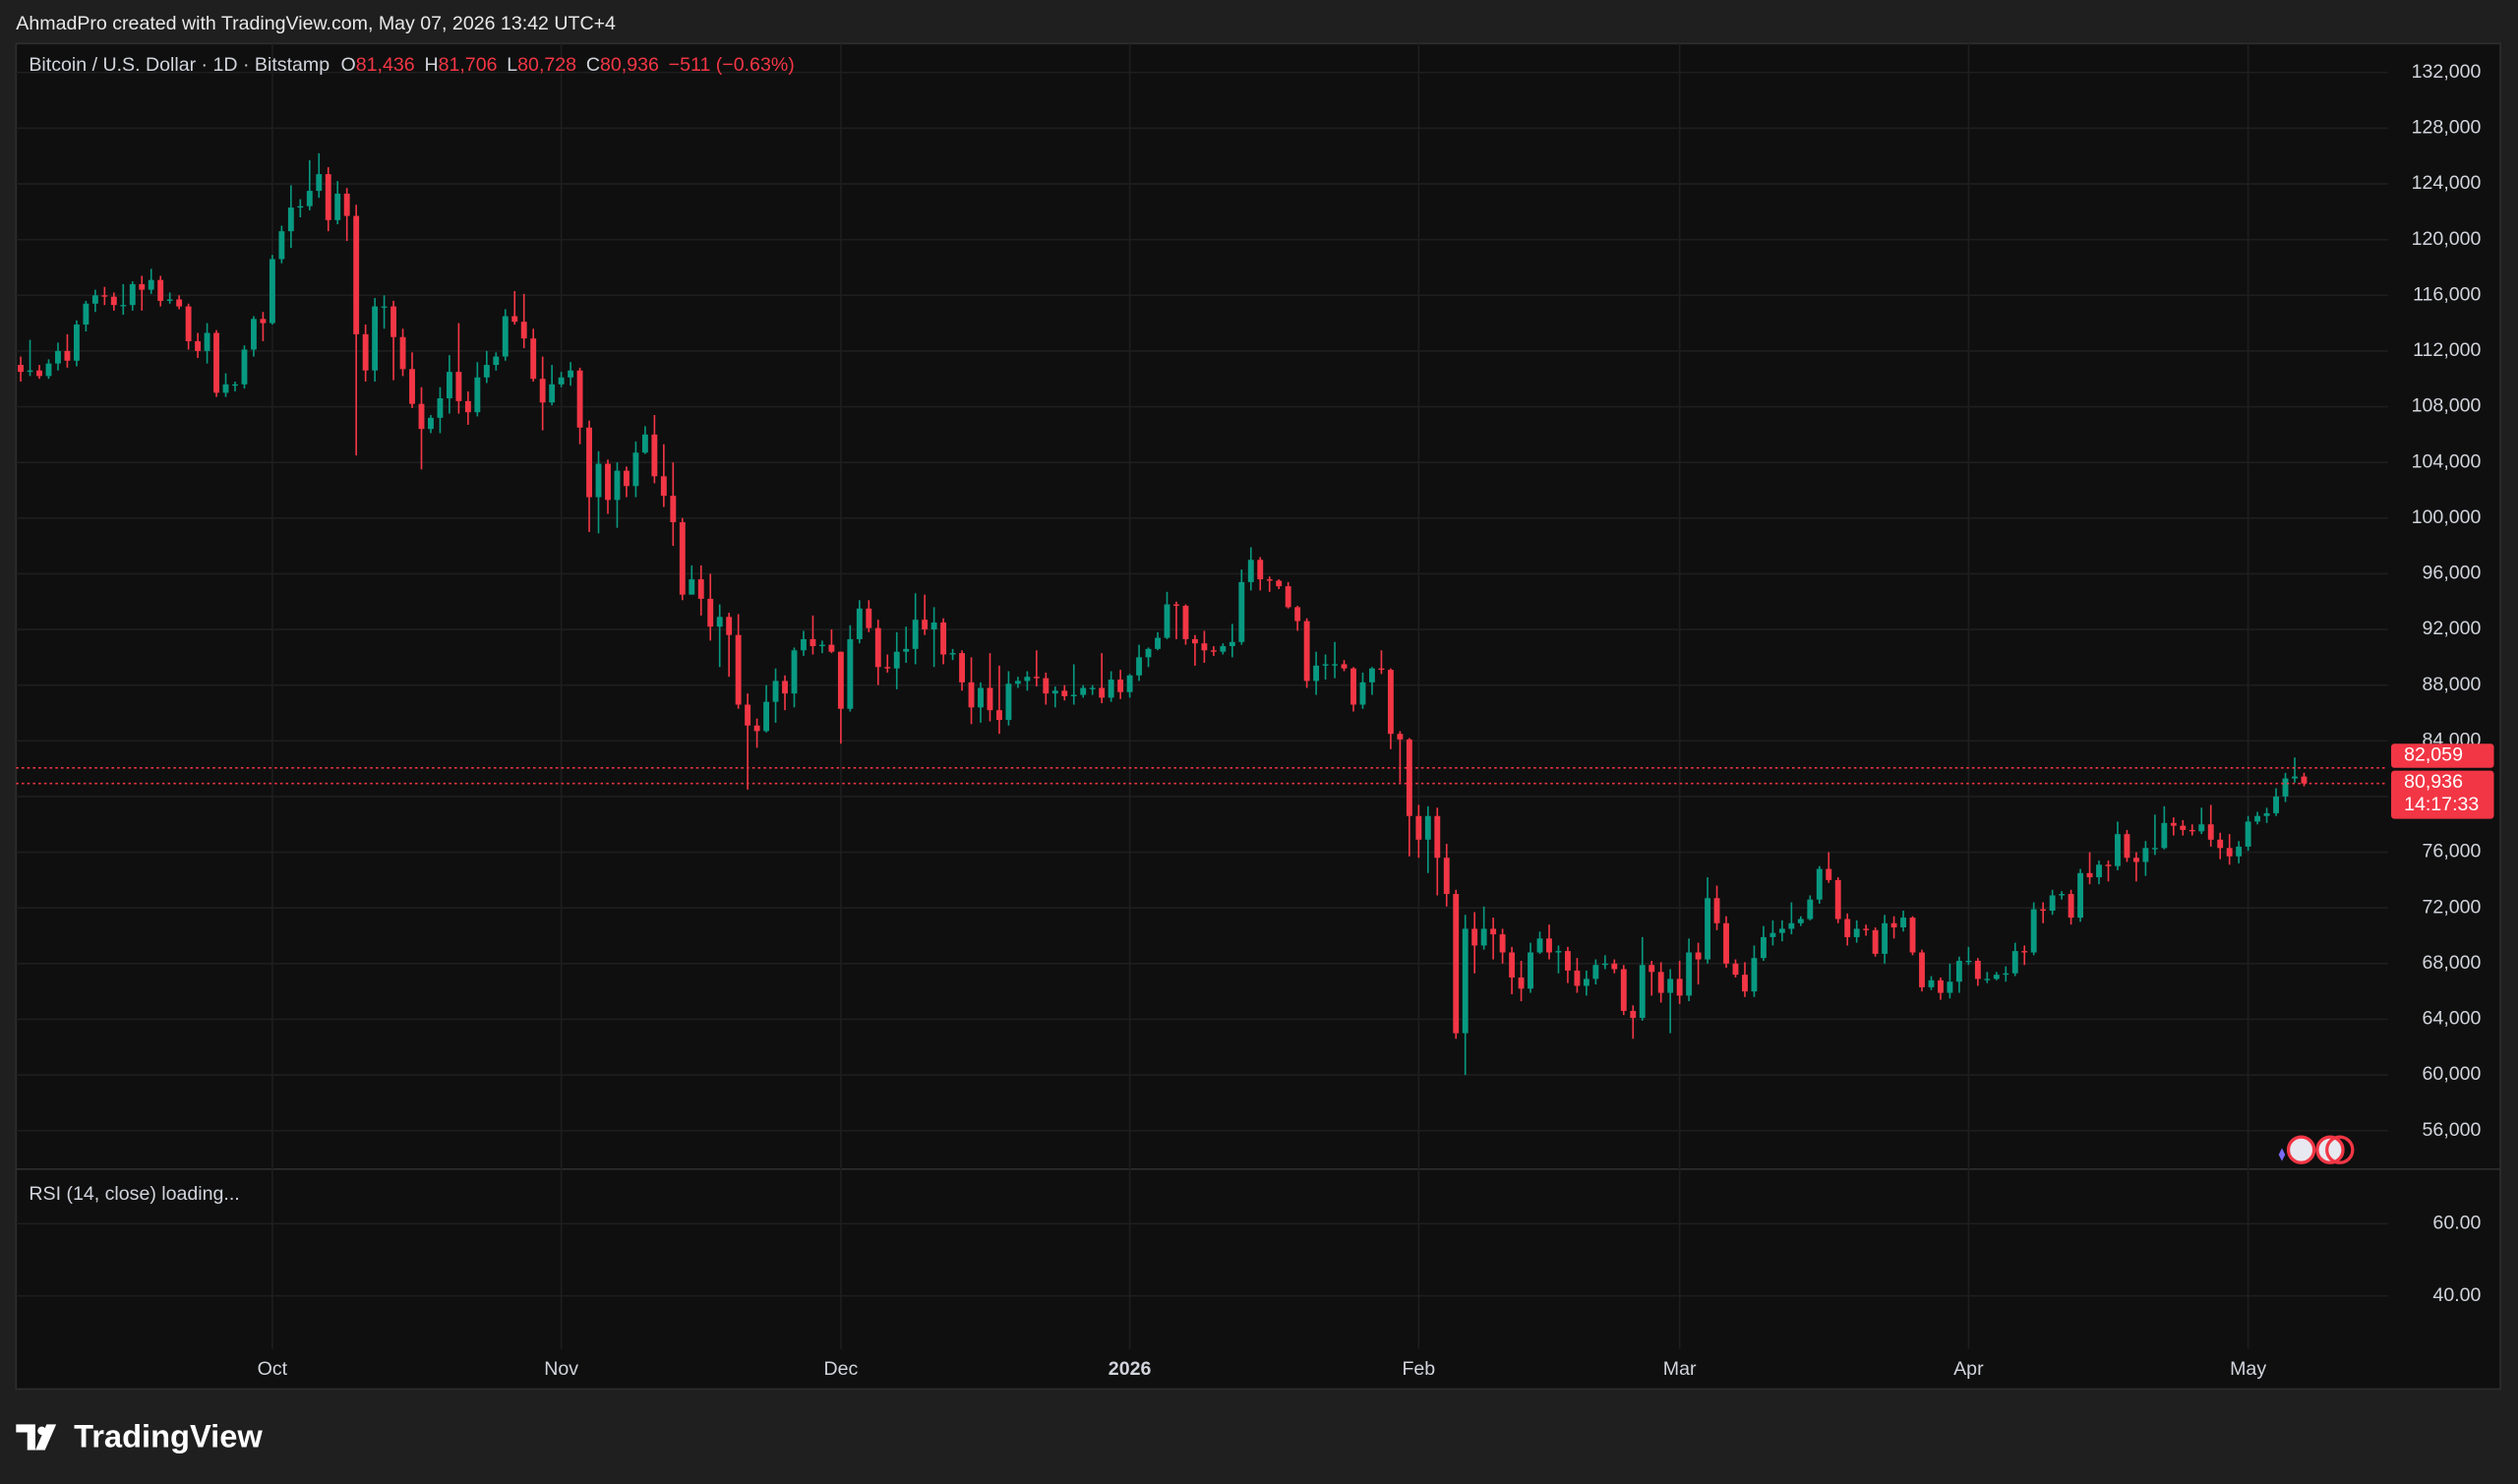  Describe the element at coordinates (348, 65) in the screenshot. I see `legend-key: O` at that location.